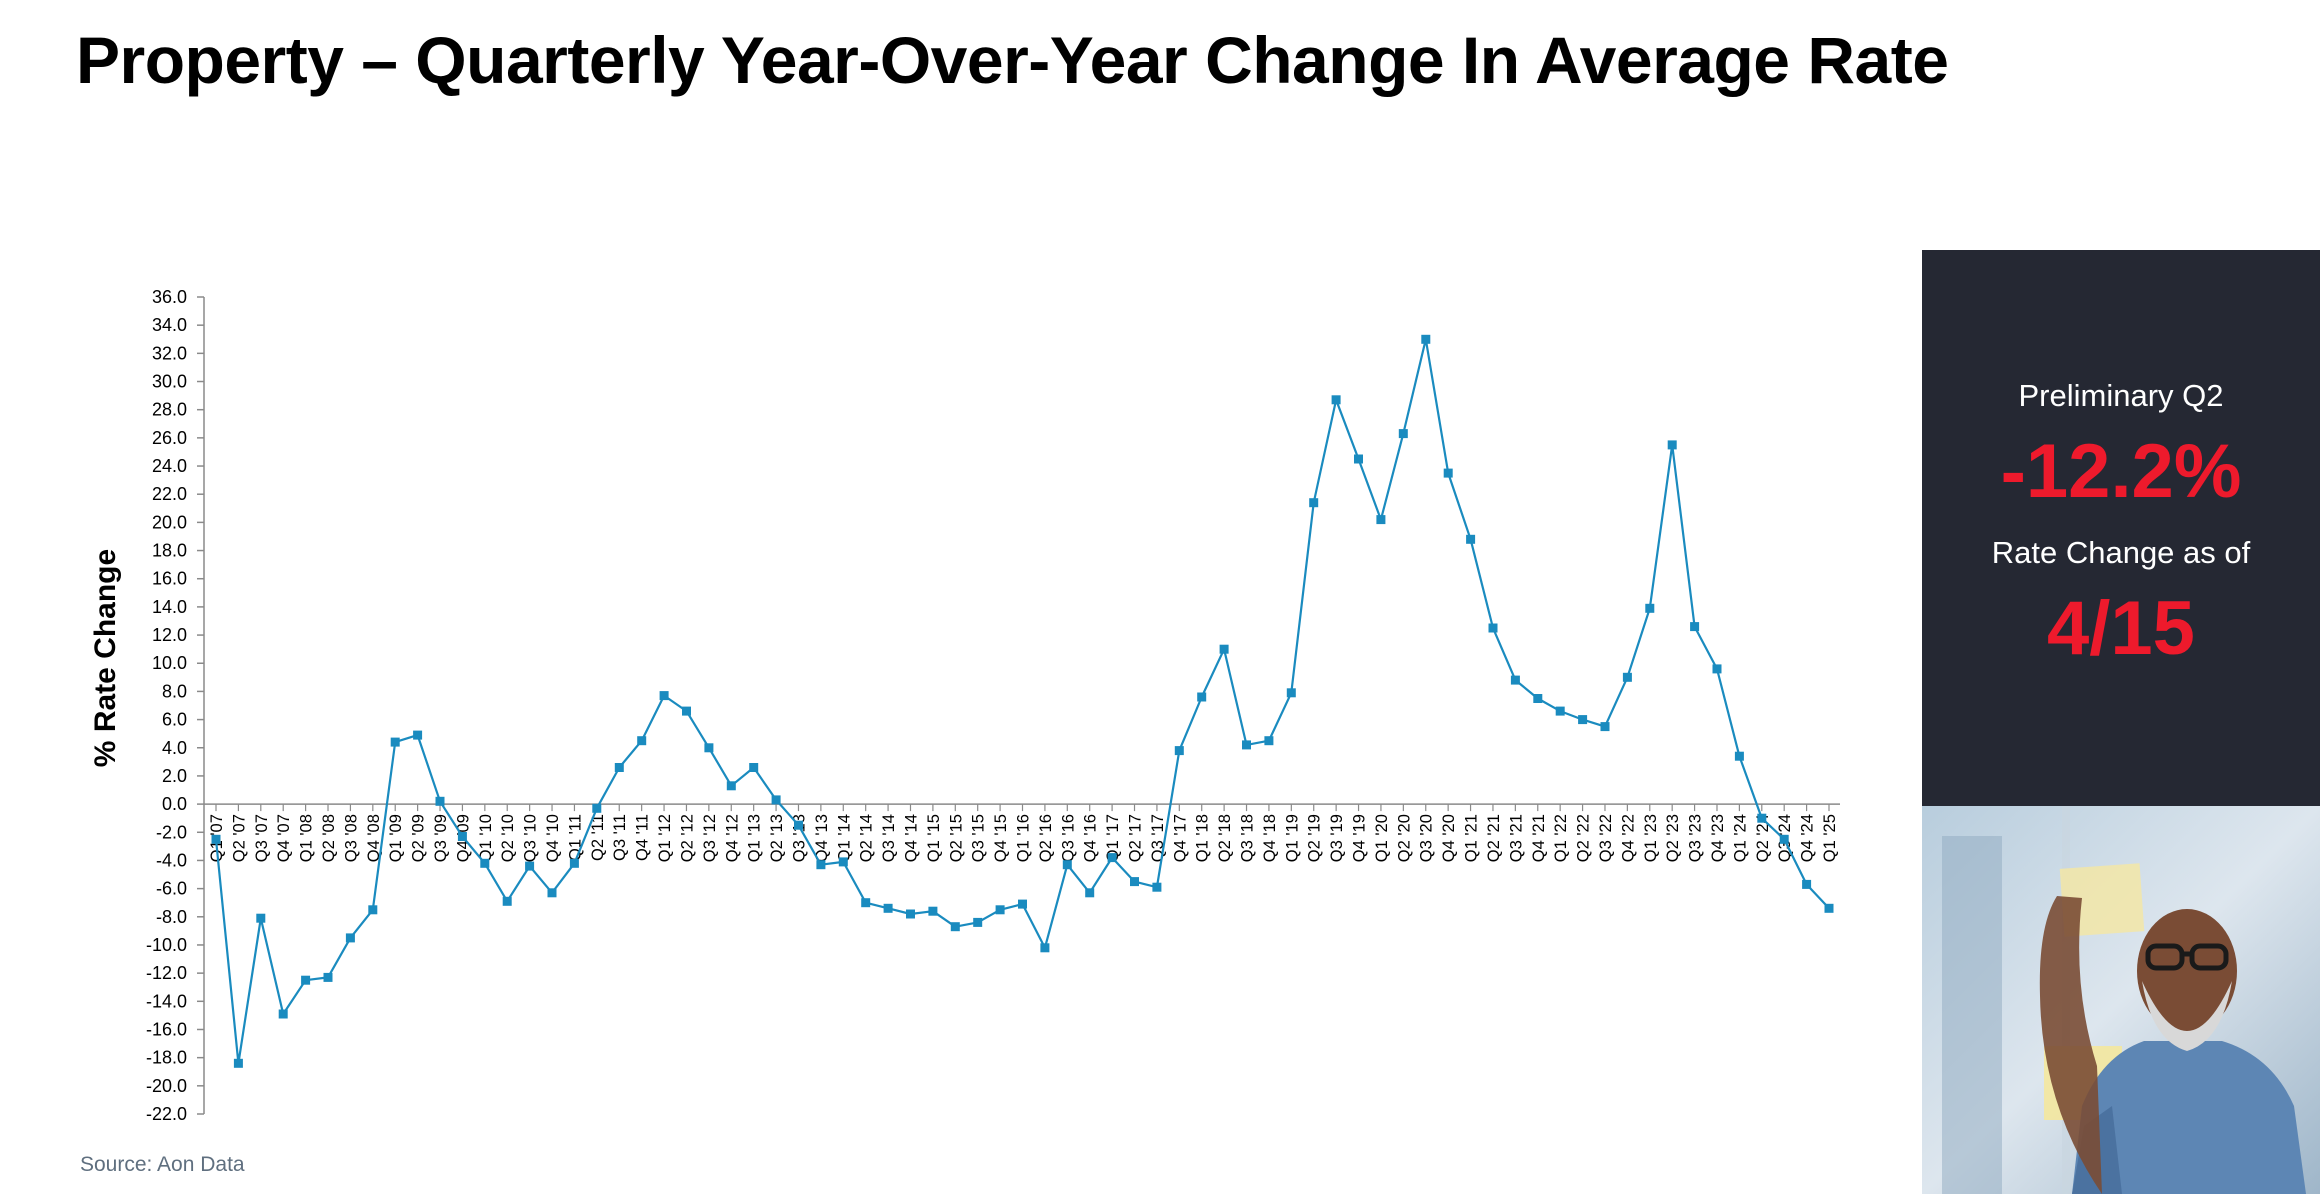 This screenshot has height=1194, width=2320. I want to click on x-tick-label: Q1 '08, so click(307, 838).